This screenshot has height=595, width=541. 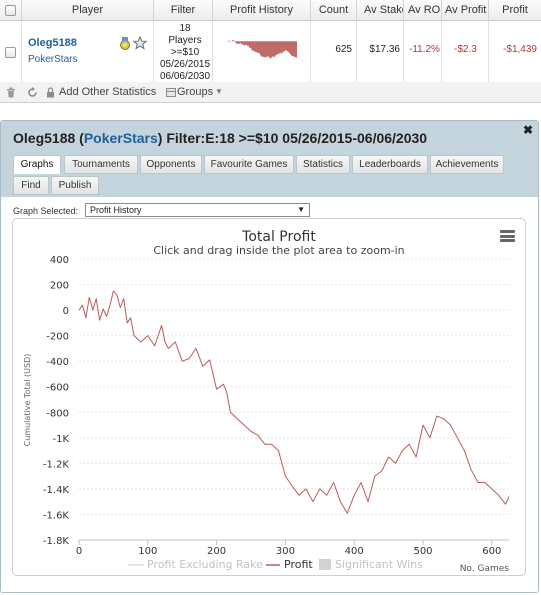 What do you see at coordinates (52, 43) in the screenshot?
I see `player-name-link: Oleg5188` at bounding box center [52, 43].